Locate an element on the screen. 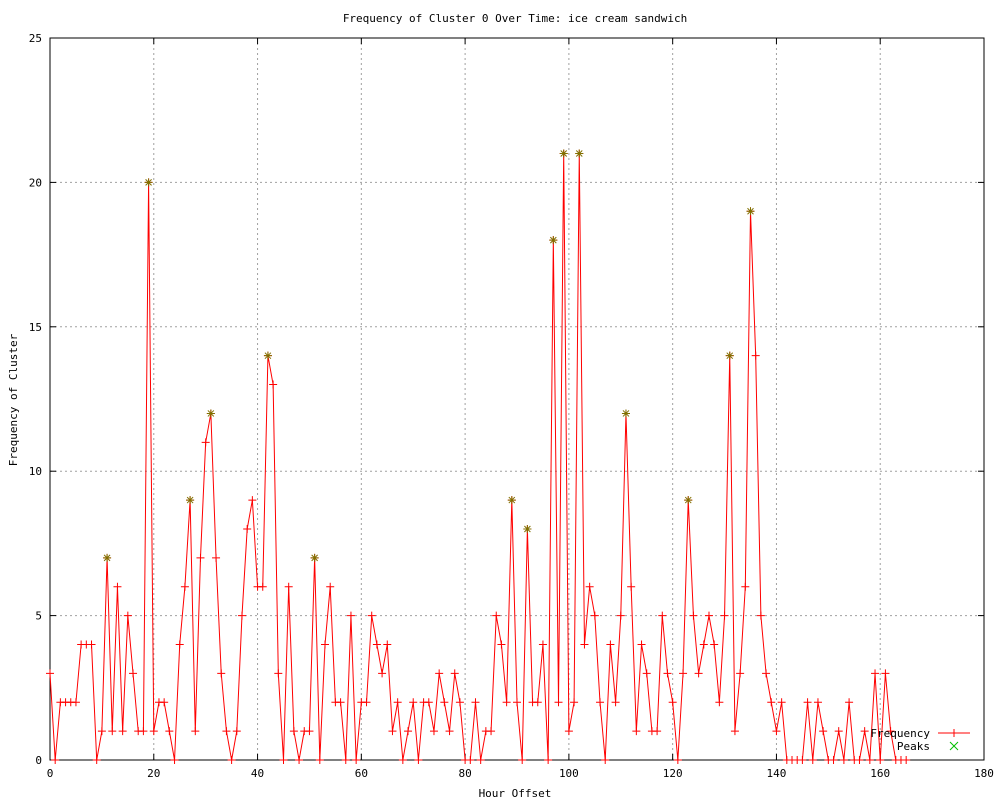 This screenshot has width=1000, height=800. x-axis-label: Hour Offset is located at coordinates (515, 793).